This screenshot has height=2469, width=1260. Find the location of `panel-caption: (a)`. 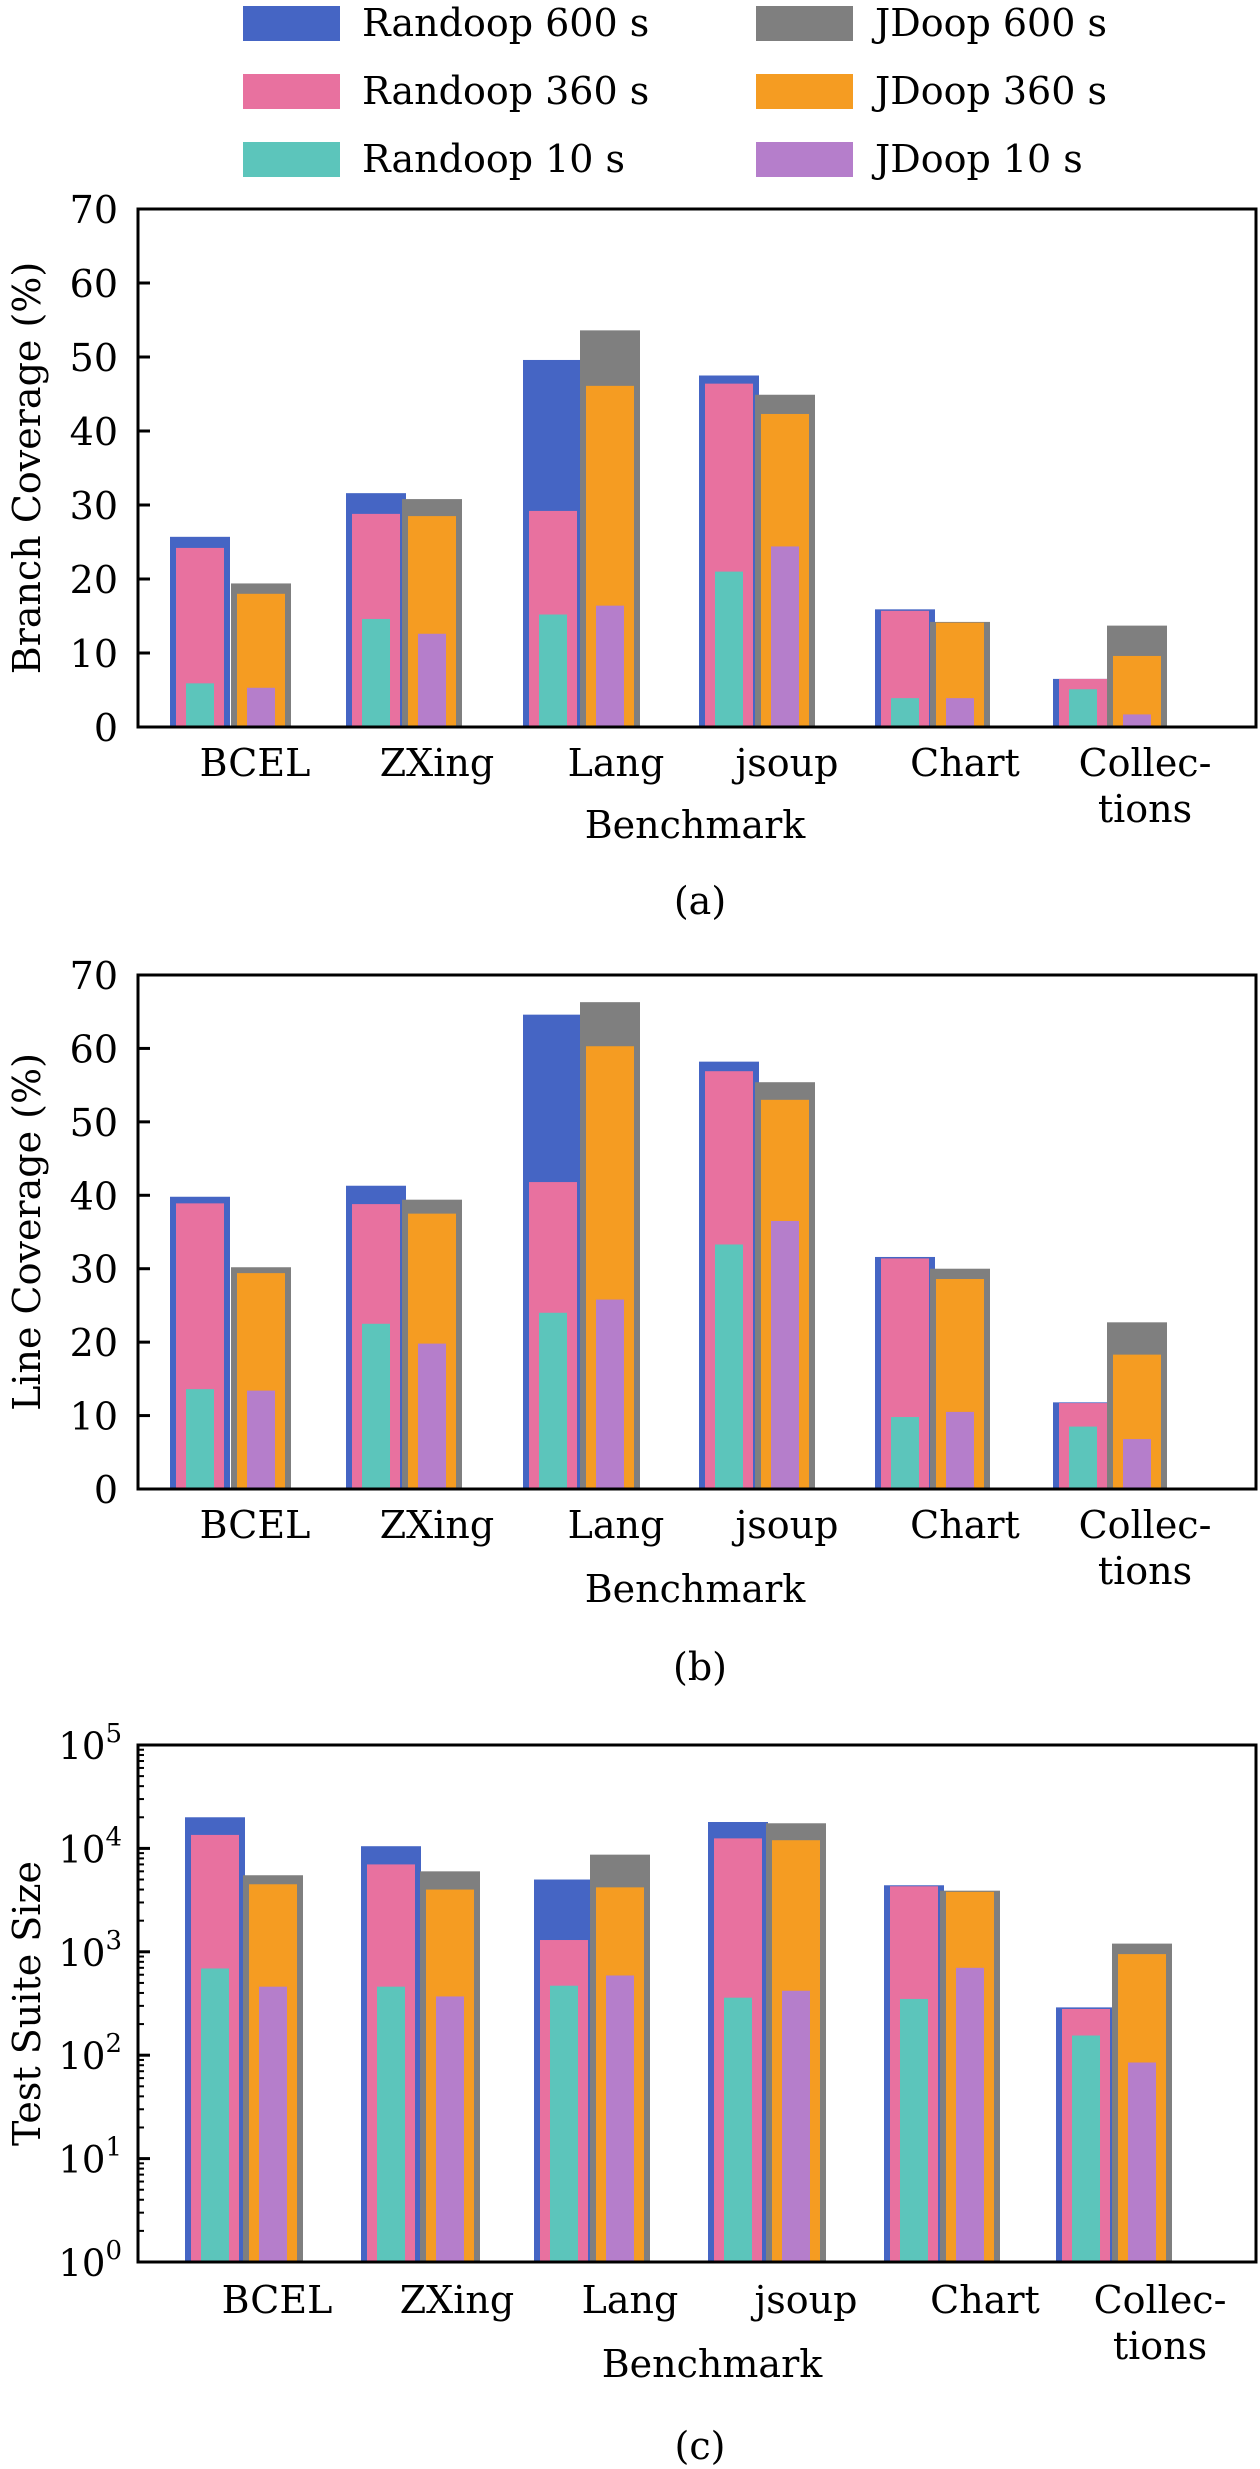

panel-caption: (a) is located at coordinates (700, 901).